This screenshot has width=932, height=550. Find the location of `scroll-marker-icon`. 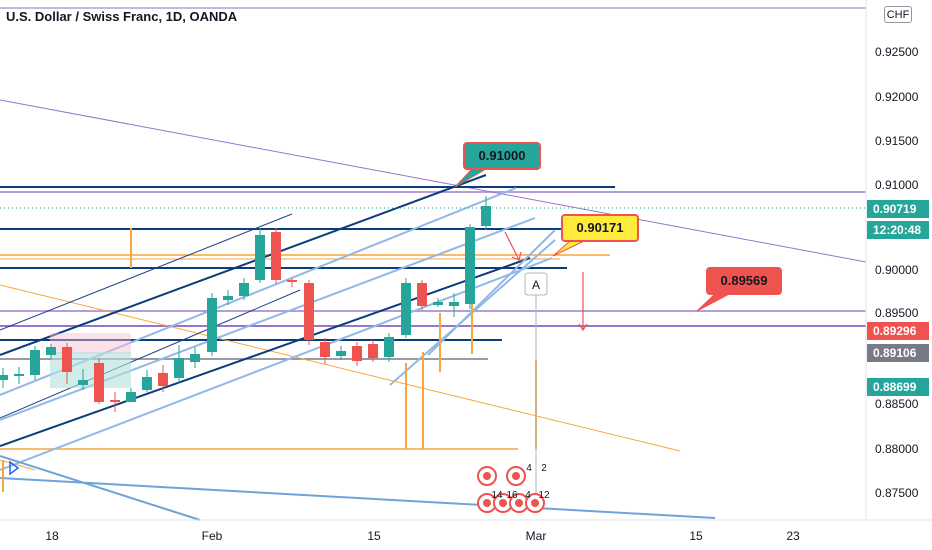

scroll-marker-icon is located at coordinates (14, 468).